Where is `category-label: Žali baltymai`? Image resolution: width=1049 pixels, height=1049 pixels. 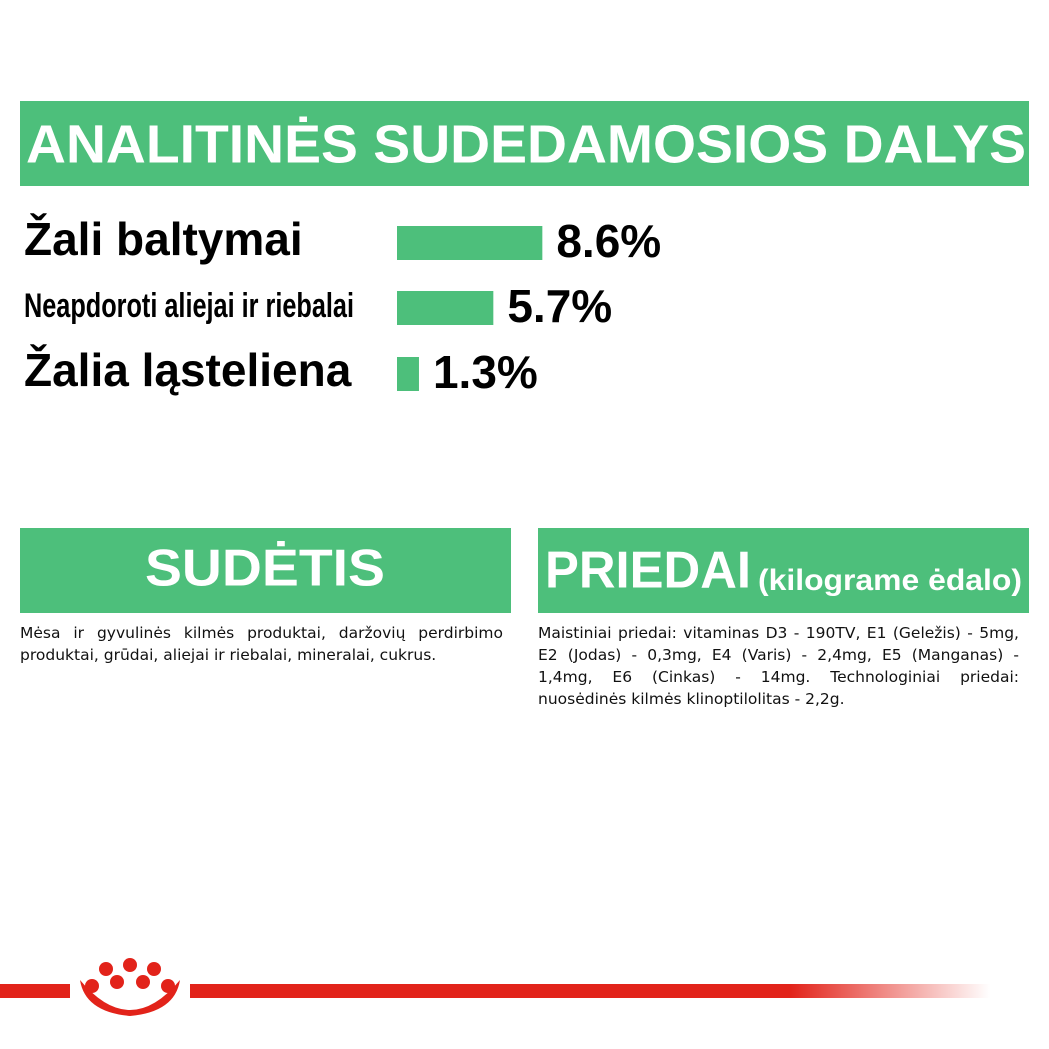
category-label: Žali baltymai is located at coordinates (163, 239).